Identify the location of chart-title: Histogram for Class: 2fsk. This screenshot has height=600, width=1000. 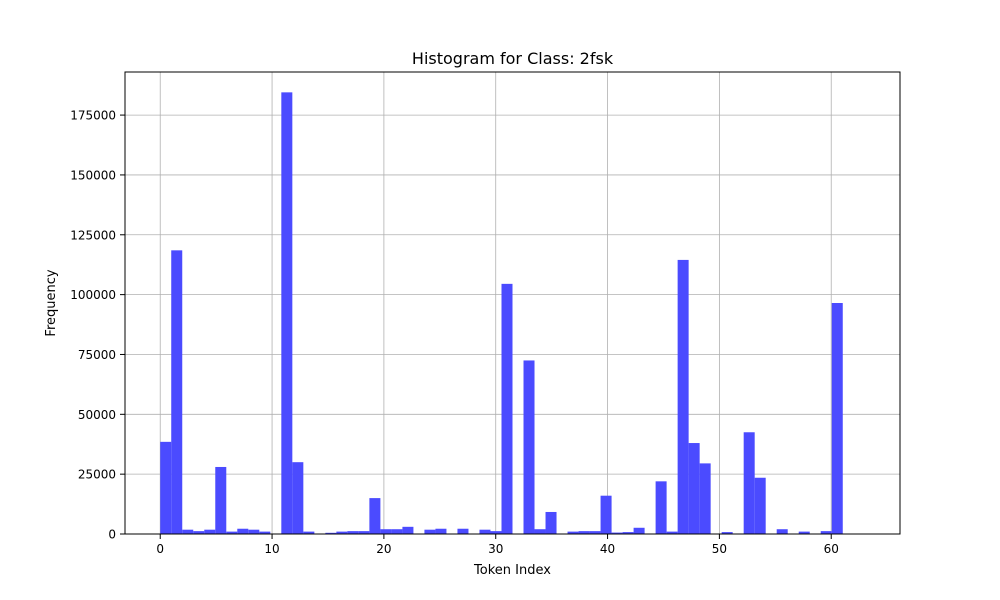
(513, 58).